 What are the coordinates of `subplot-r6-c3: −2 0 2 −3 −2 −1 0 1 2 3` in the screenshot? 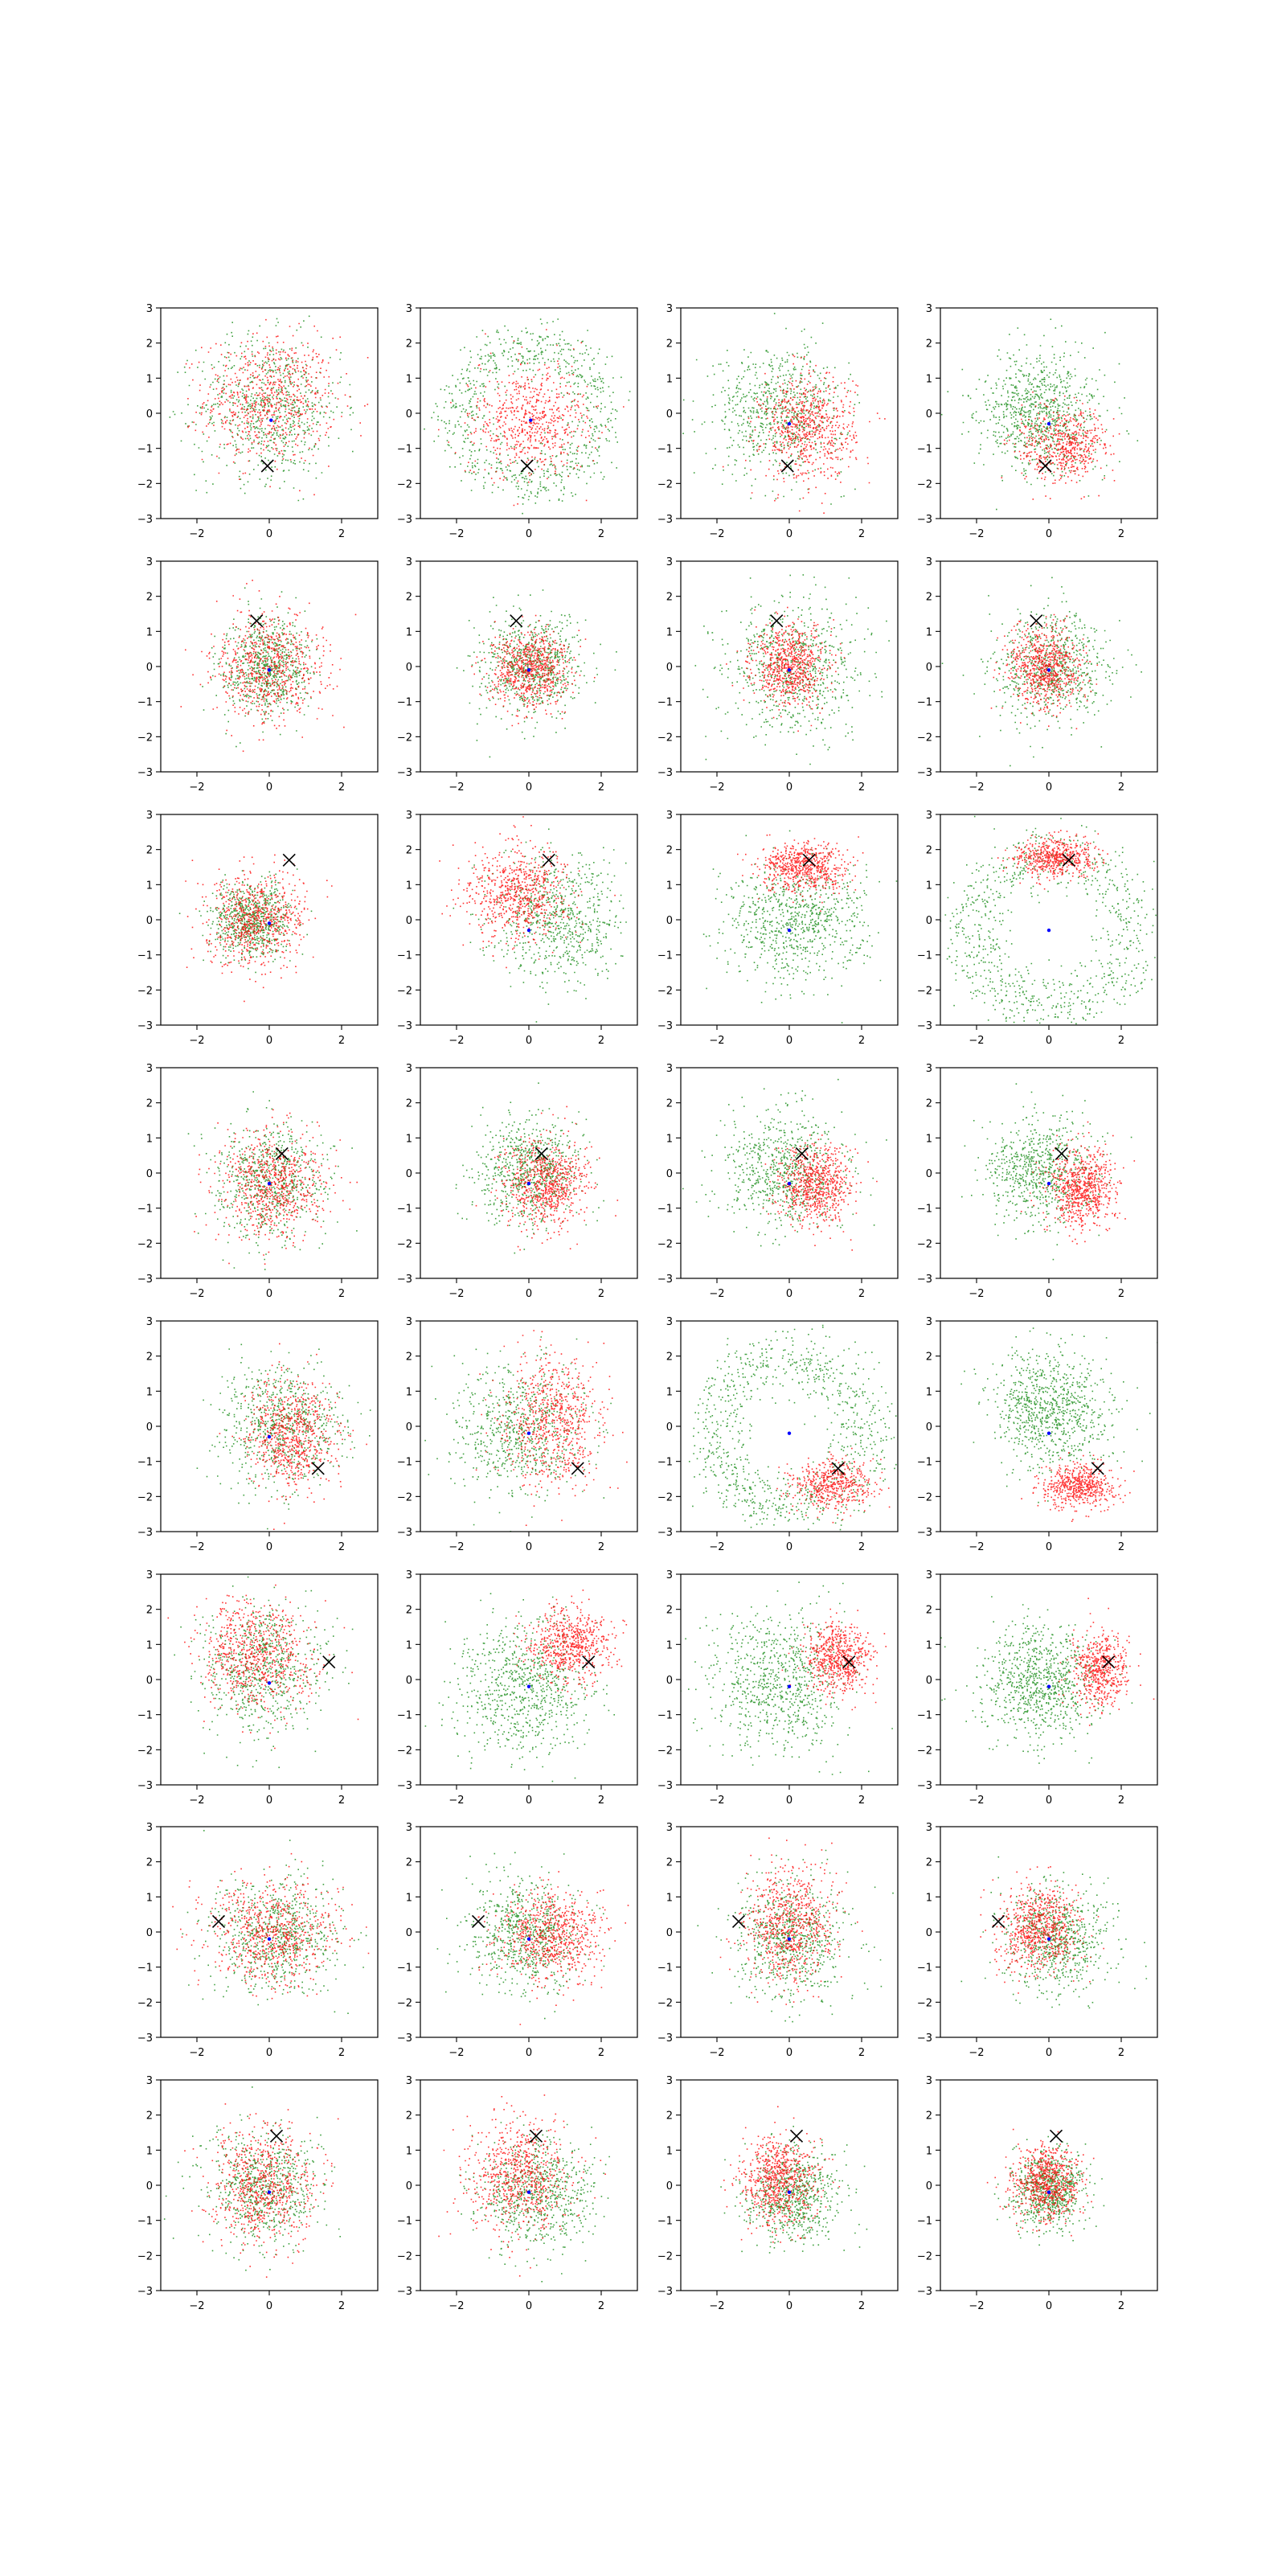 It's located at (1037, 1940).